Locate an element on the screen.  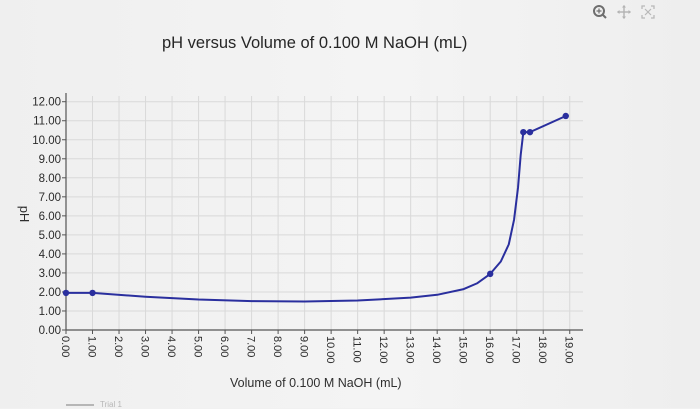
x-tick-label: 6.00 is located at coordinates (224, 346).